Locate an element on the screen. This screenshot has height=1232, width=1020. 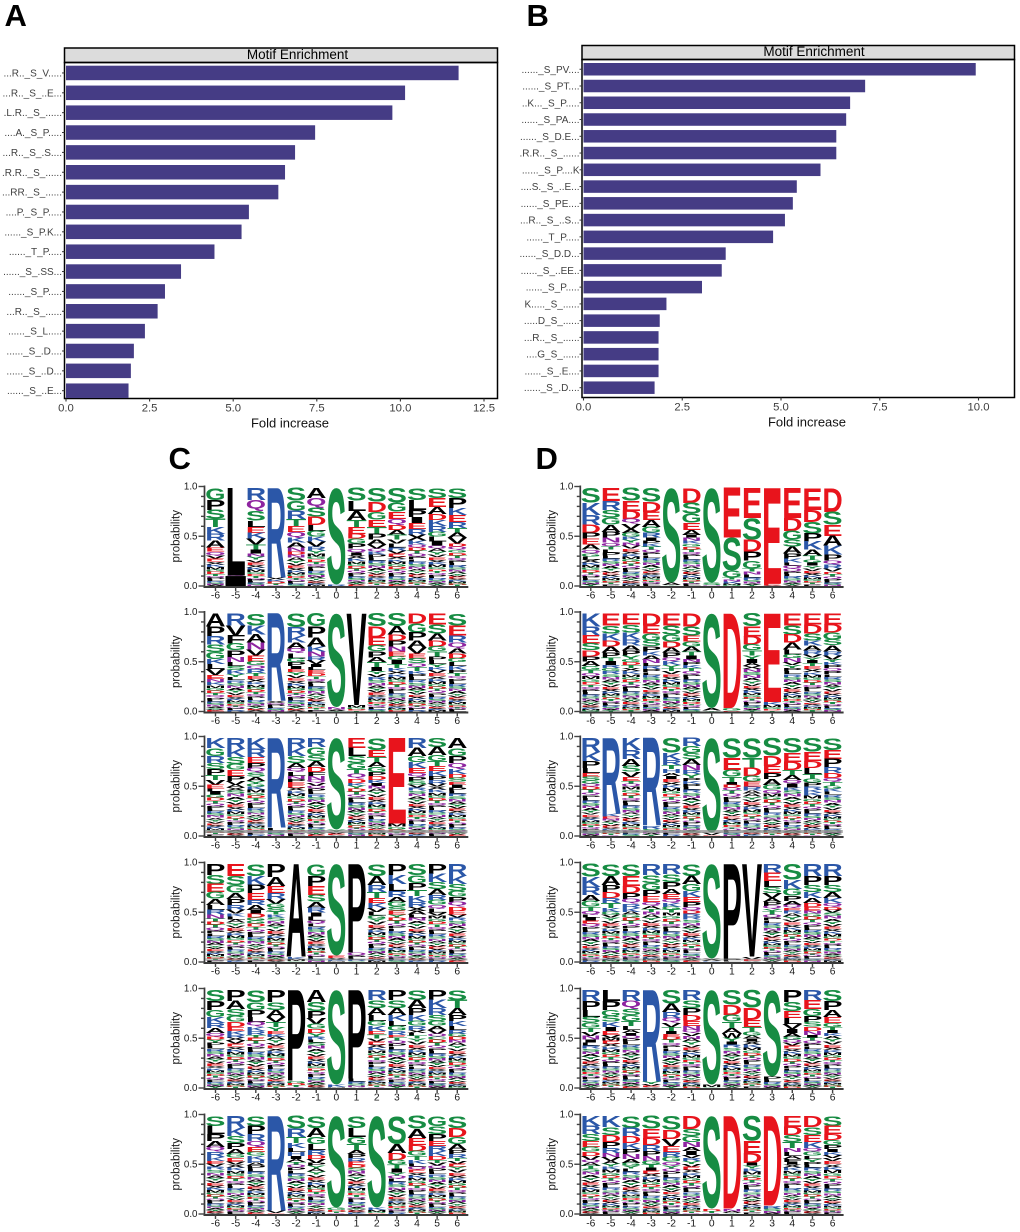
svg-text: 0.0 is located at coordinates (191, 586).